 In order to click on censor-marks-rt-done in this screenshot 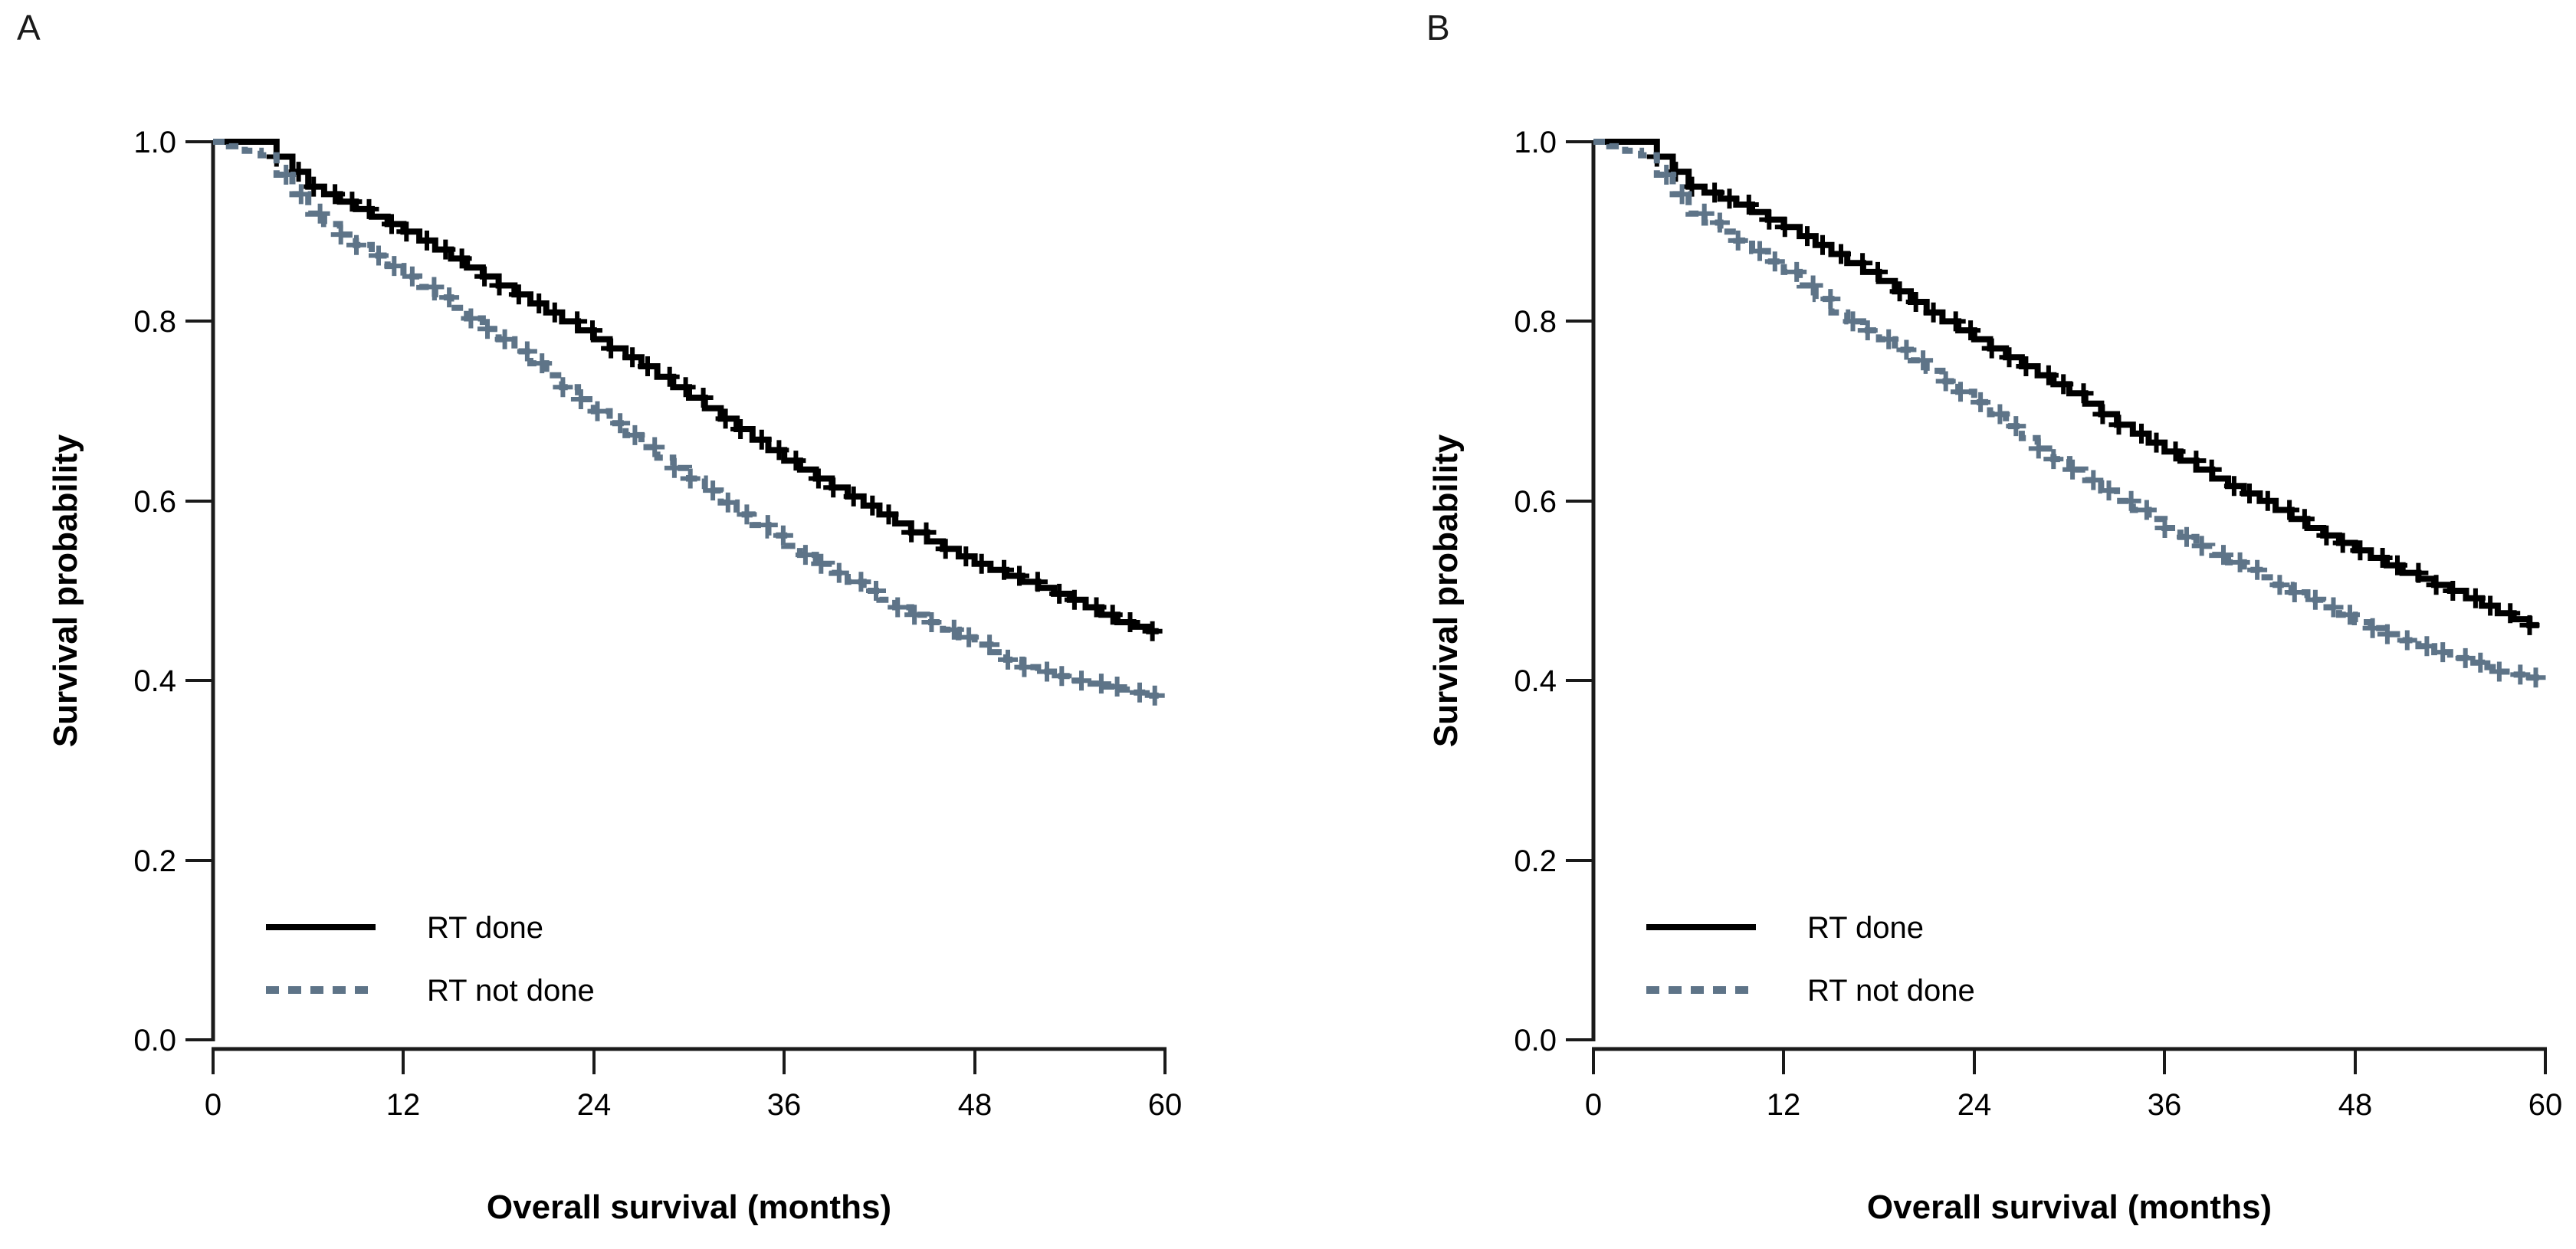, I will do `click(714, 393)`.